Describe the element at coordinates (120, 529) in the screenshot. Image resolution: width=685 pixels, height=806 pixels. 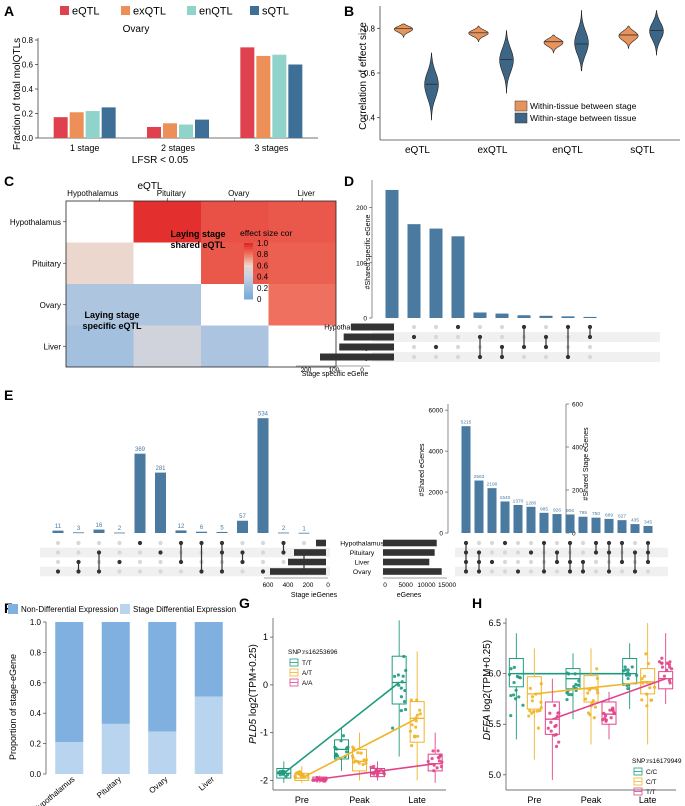
I see `e-left-bar-label: 2` at that location.